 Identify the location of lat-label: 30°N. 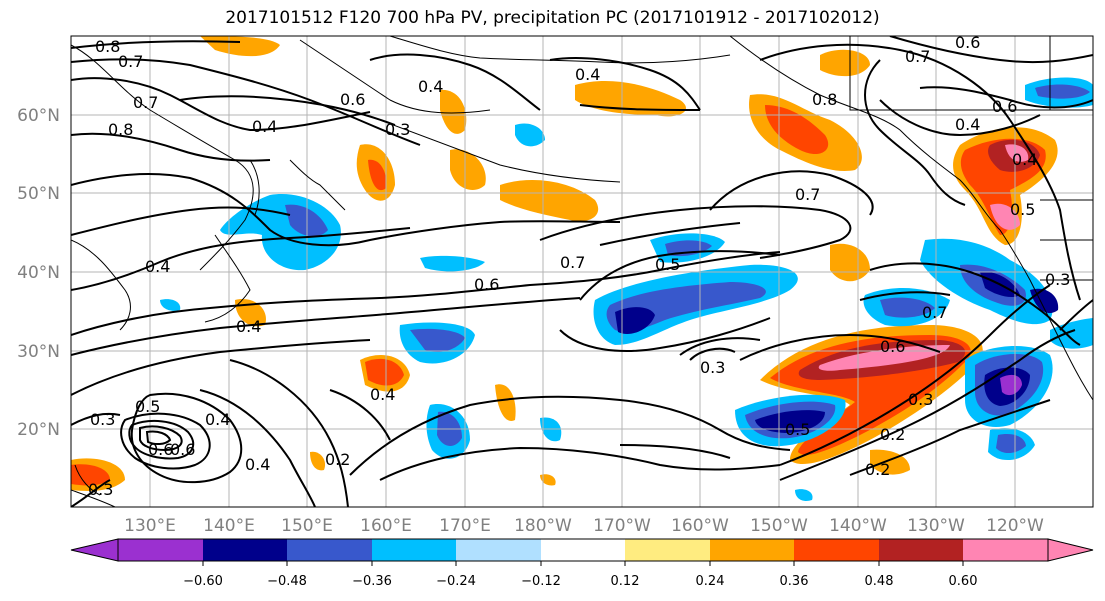
(38, 352).